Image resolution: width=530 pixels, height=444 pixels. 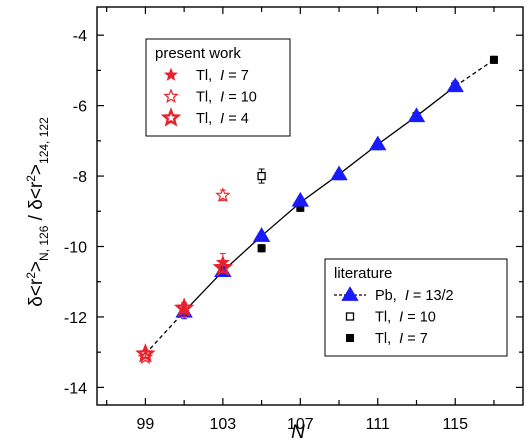 I want to click on y-axis-title: δ<r2>N, 126 / δ<r2>124, 122, so click(x=37, y=212).